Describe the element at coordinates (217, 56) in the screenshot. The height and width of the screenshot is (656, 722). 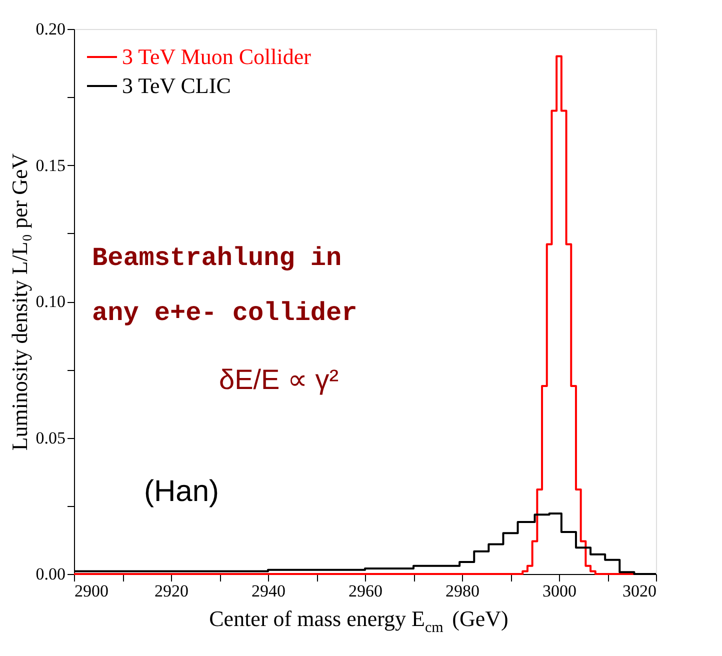
I see `legend-label: 3 TeV Muon Collider` at that location.